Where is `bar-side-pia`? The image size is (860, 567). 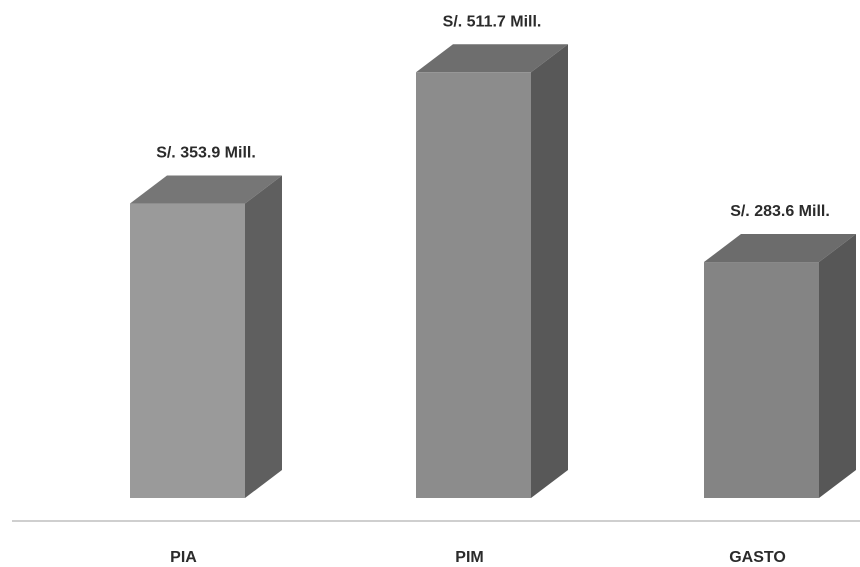 bar-side-pia is located at coordinates (263, 336).